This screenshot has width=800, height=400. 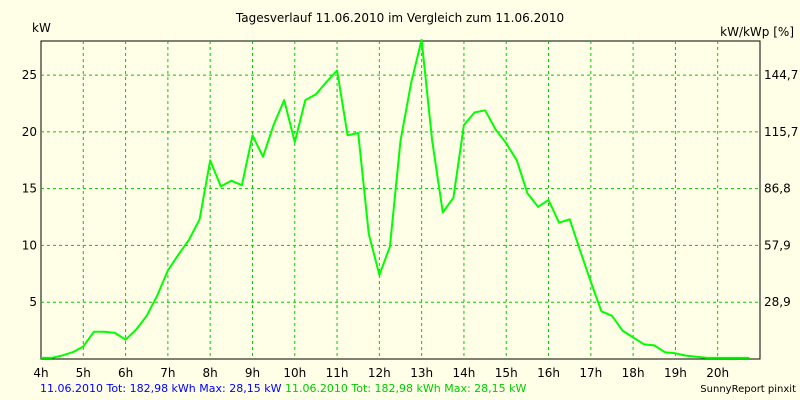 What do you see at coordinates (748, 389) in the screenshot?
I see `brand-label: SunnyReport pinxit` at bounding box center [748, 389].